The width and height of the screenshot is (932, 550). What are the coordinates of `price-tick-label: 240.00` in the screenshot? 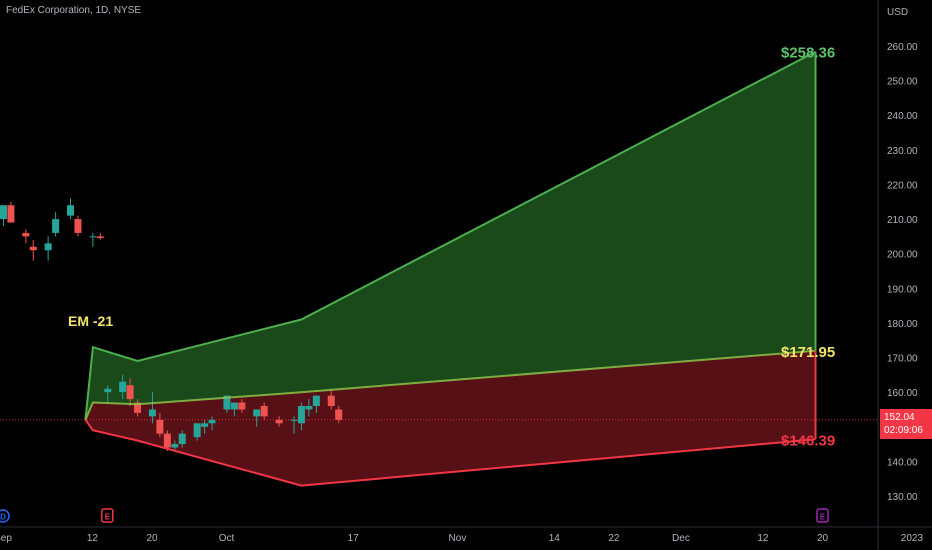 It's located at (902, 116).